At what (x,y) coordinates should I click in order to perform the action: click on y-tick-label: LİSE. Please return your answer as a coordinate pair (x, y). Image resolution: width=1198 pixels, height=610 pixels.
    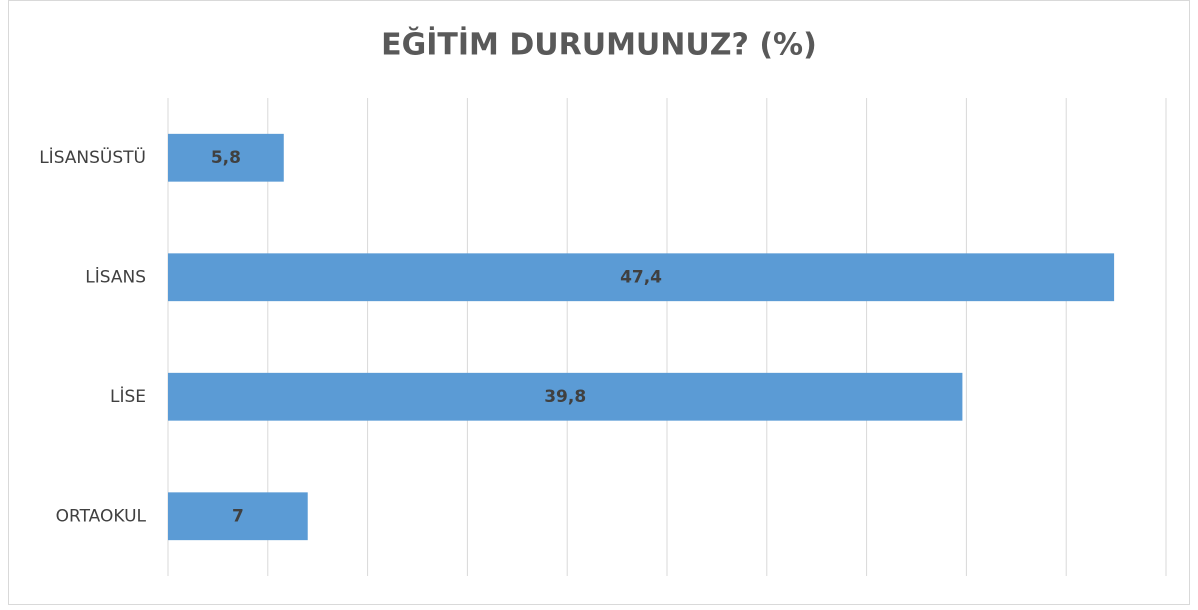
    Looking at the image, I should click on (128, 396).